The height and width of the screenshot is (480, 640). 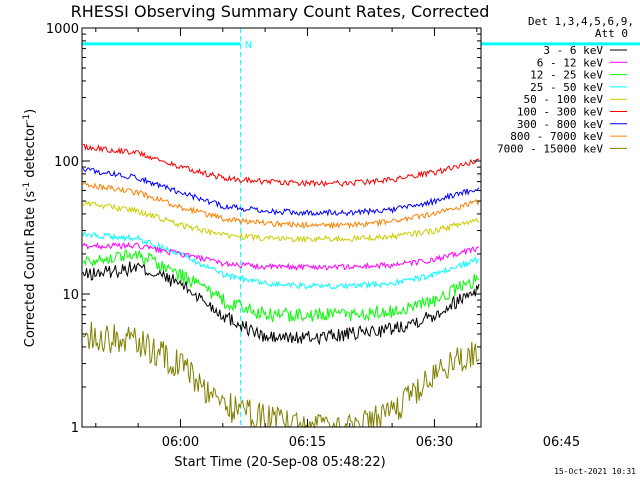 I want to click on x-tick-label: 06:45, so click(x=561, y=442).